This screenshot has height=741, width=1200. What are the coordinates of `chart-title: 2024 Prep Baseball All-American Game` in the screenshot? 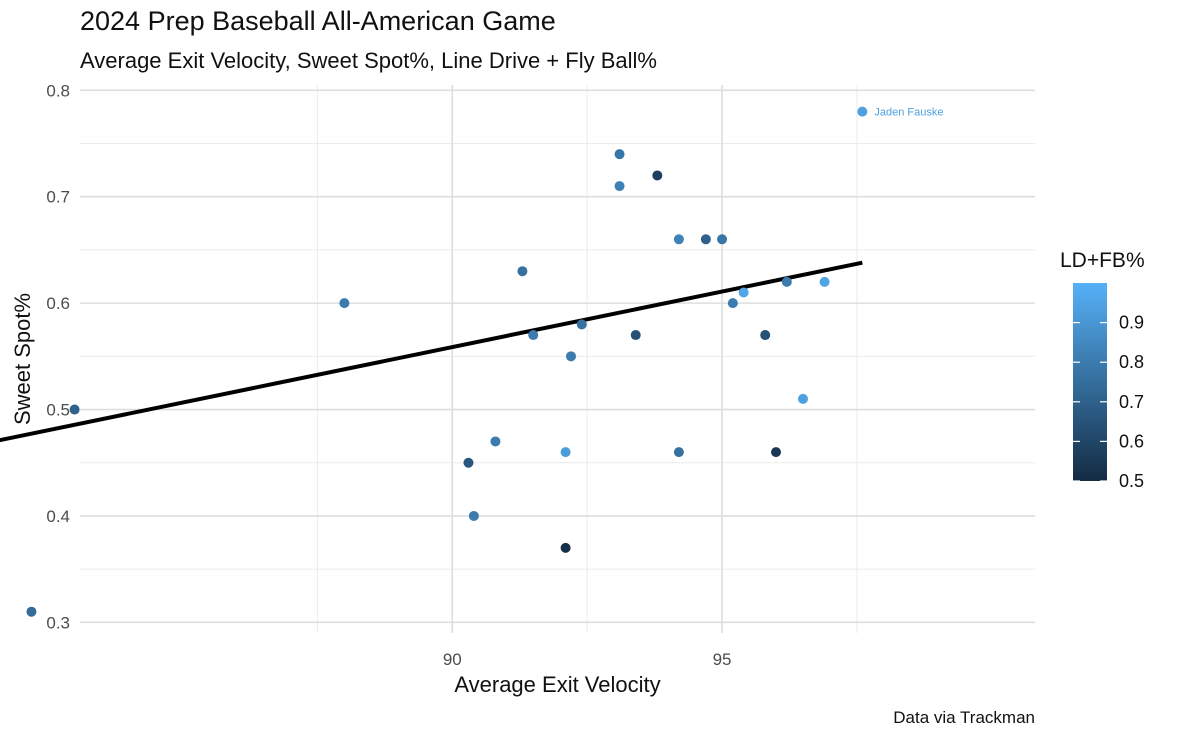 It's located at (318, 21).